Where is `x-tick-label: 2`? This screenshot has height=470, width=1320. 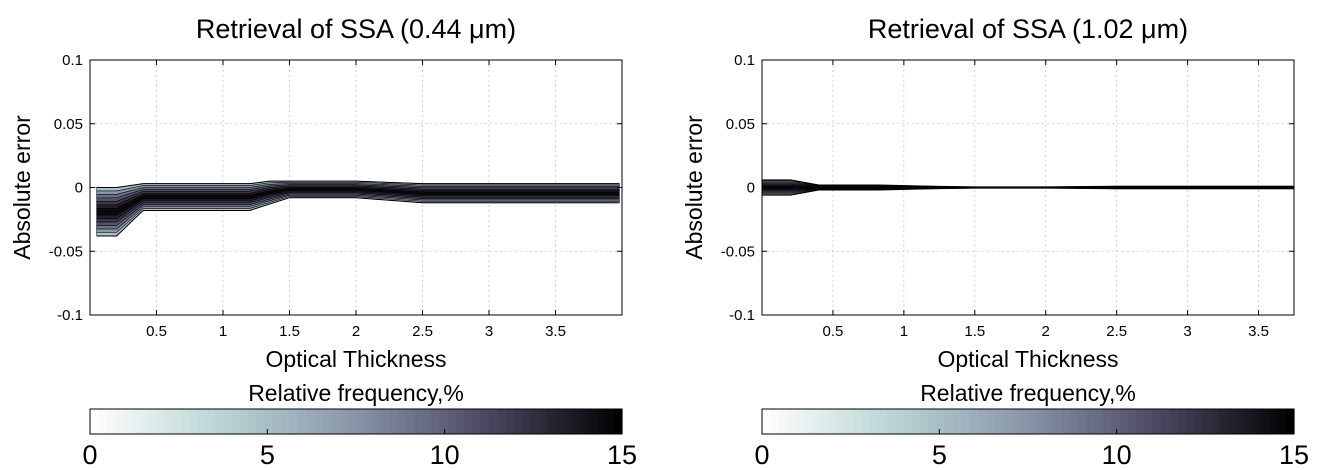
x-tick-label: 2 is located at coordinates (1046, 331).